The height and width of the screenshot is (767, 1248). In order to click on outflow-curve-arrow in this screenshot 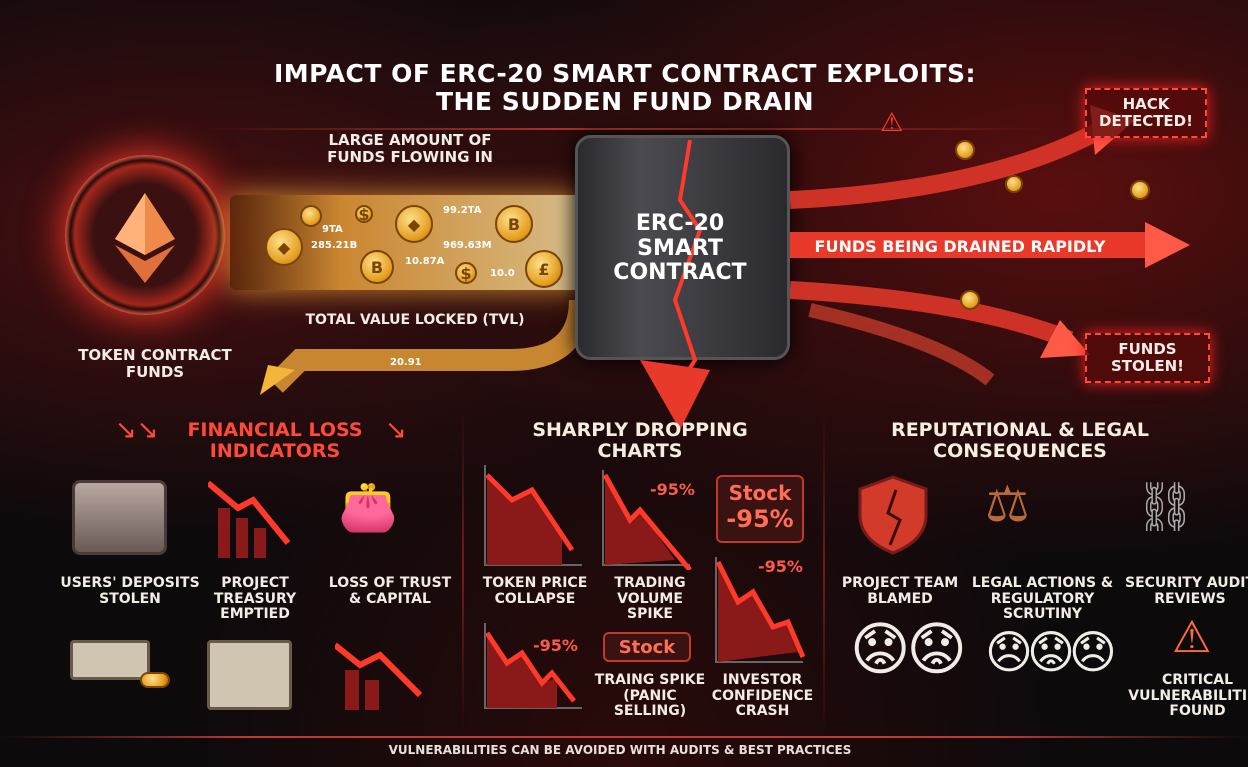, I will do `click(425, 347)`.